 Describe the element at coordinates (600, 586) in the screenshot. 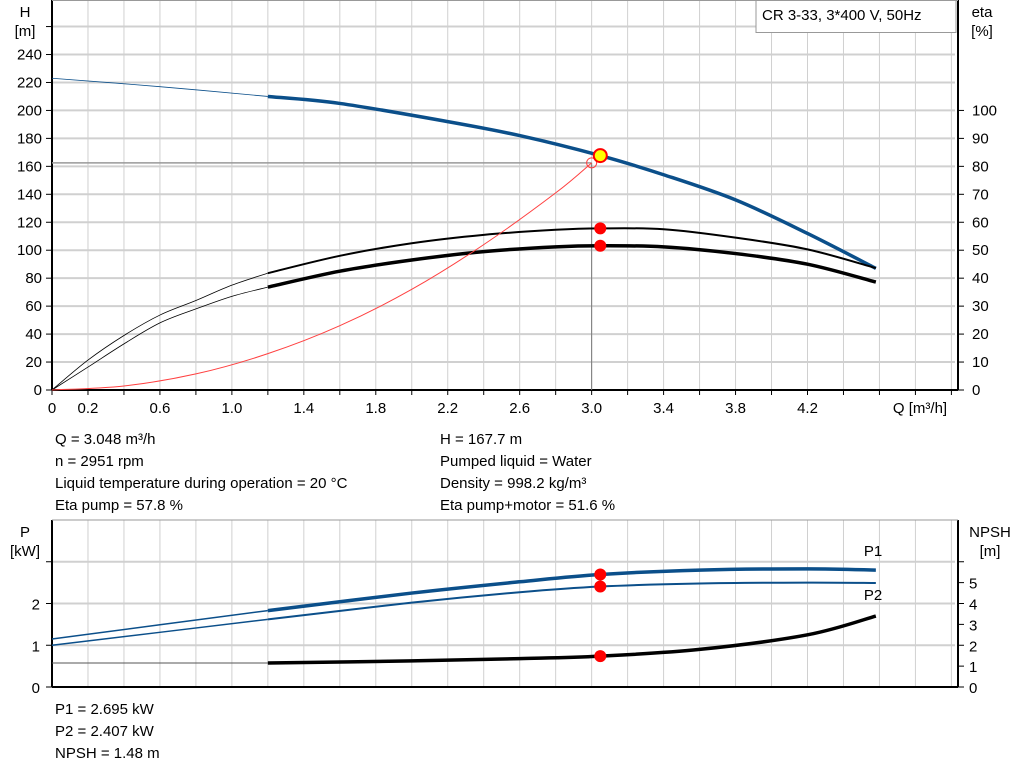

I see `p2-marker` at that location.